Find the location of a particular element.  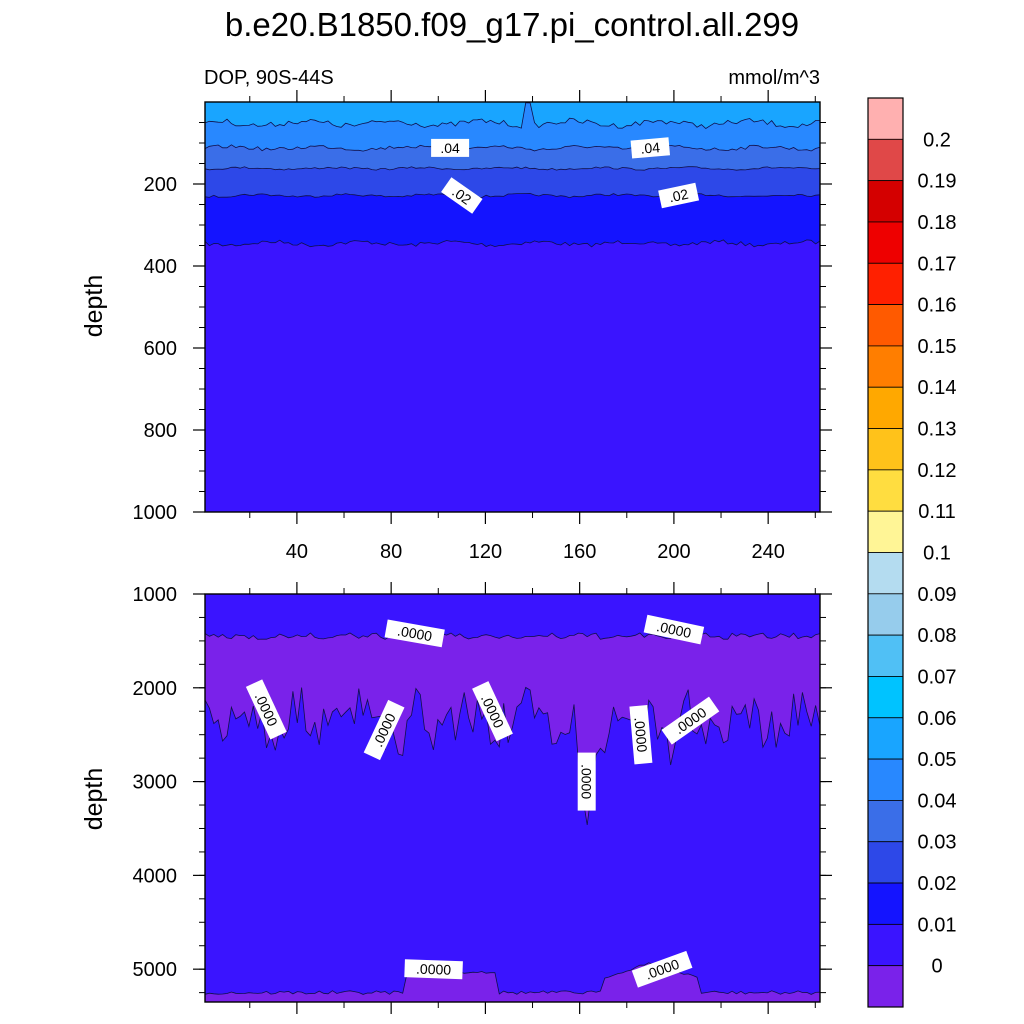

colorbar-label: 0.11 is located at coordinates (936, 512).